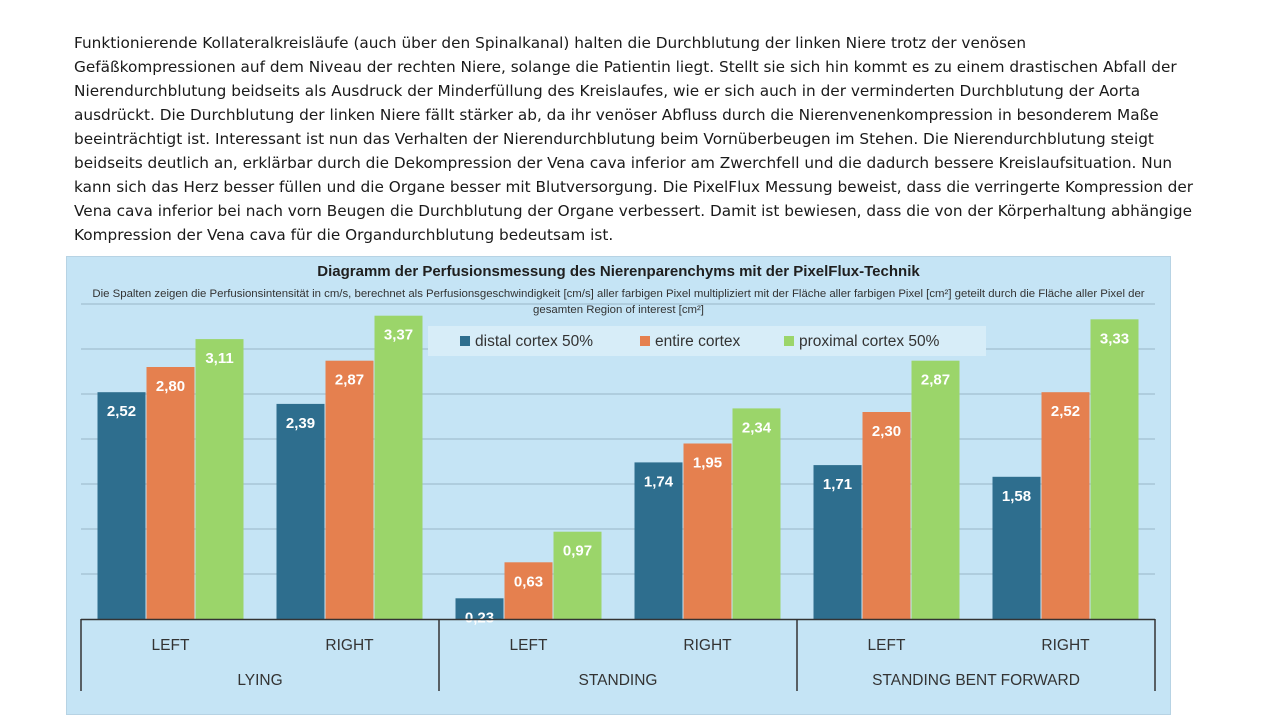 Image resolution: width=1280 pixels, height=720 pixels. I want to click on data-label: 2,80, so click(170, 386).